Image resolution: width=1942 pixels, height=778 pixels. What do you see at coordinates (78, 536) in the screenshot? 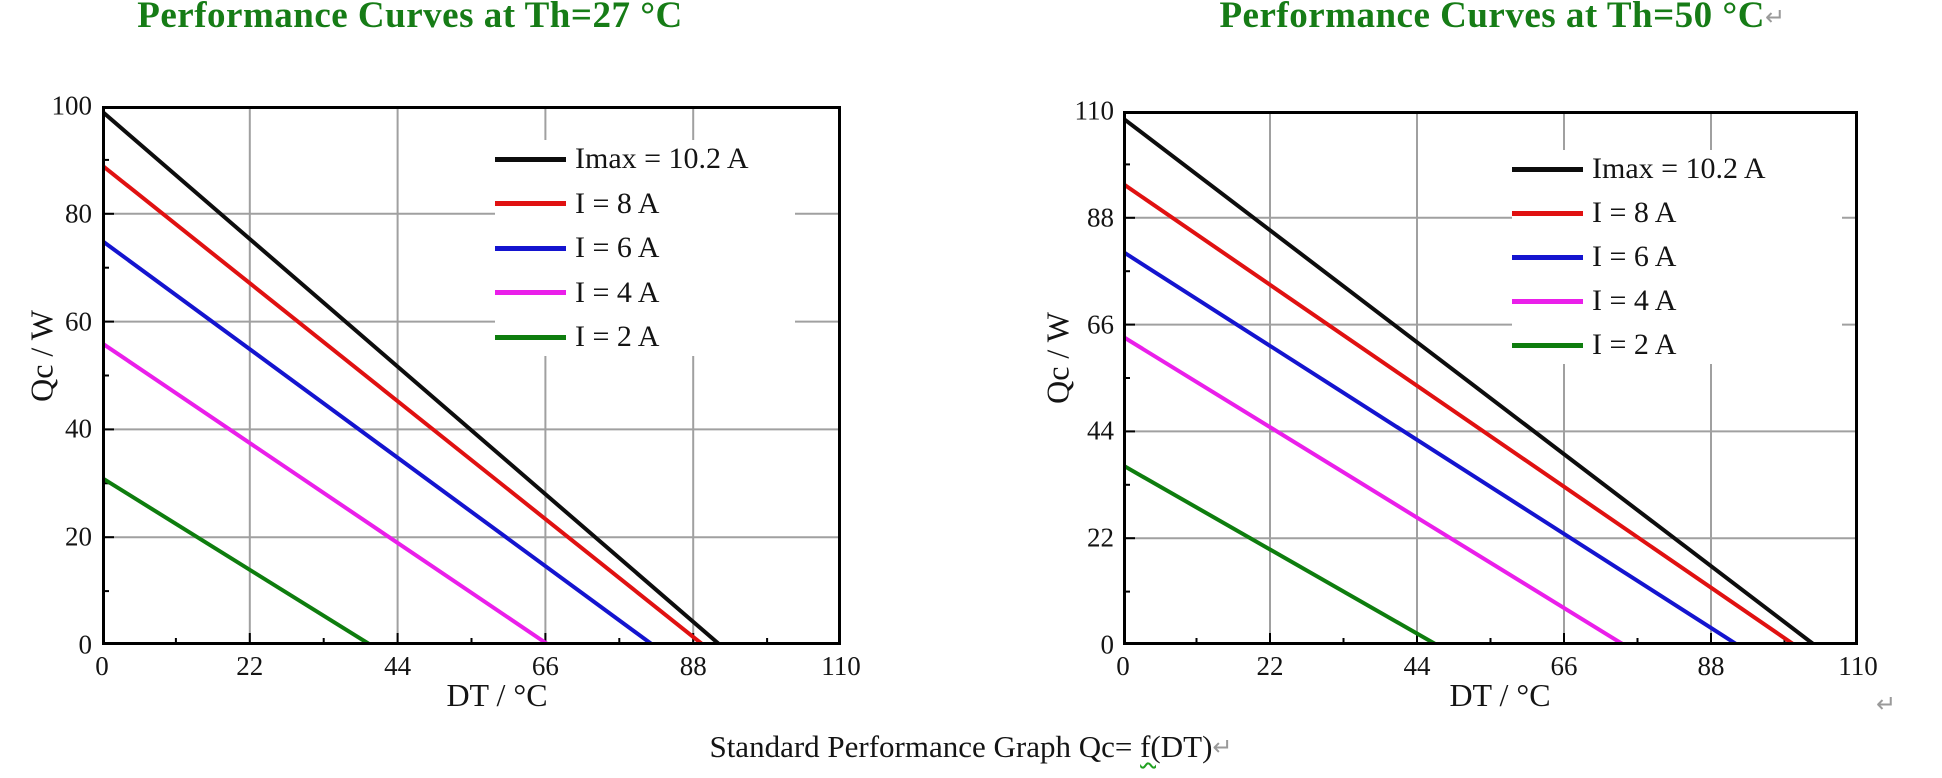
I see `y-tick-label: 20` at bounding box center [78, 536].